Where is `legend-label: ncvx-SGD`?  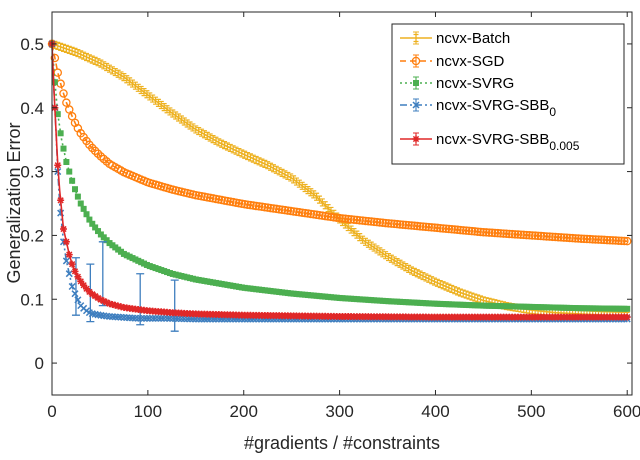 legend-label: ncvx-SGD is located at coordinates (470, 61).